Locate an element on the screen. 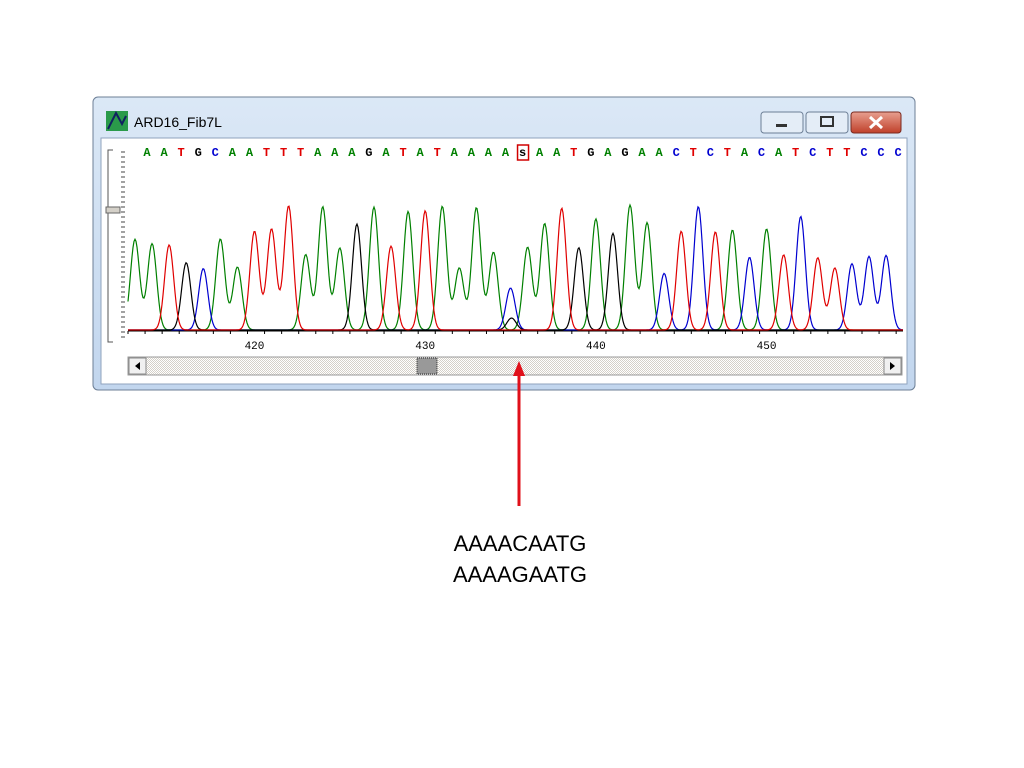  app-icon is located at coordinates (117, 120).